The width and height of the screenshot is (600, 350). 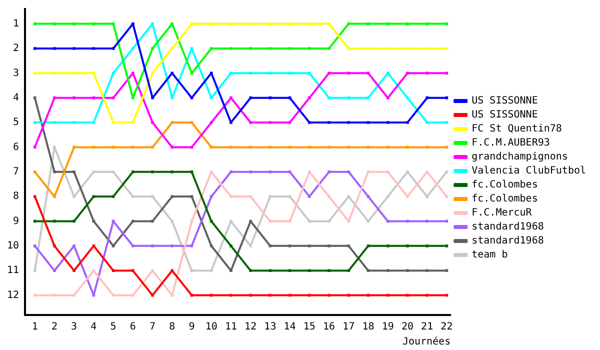 I want to click on legend-label: FC St Quentin78, so click(x=517, y=129).